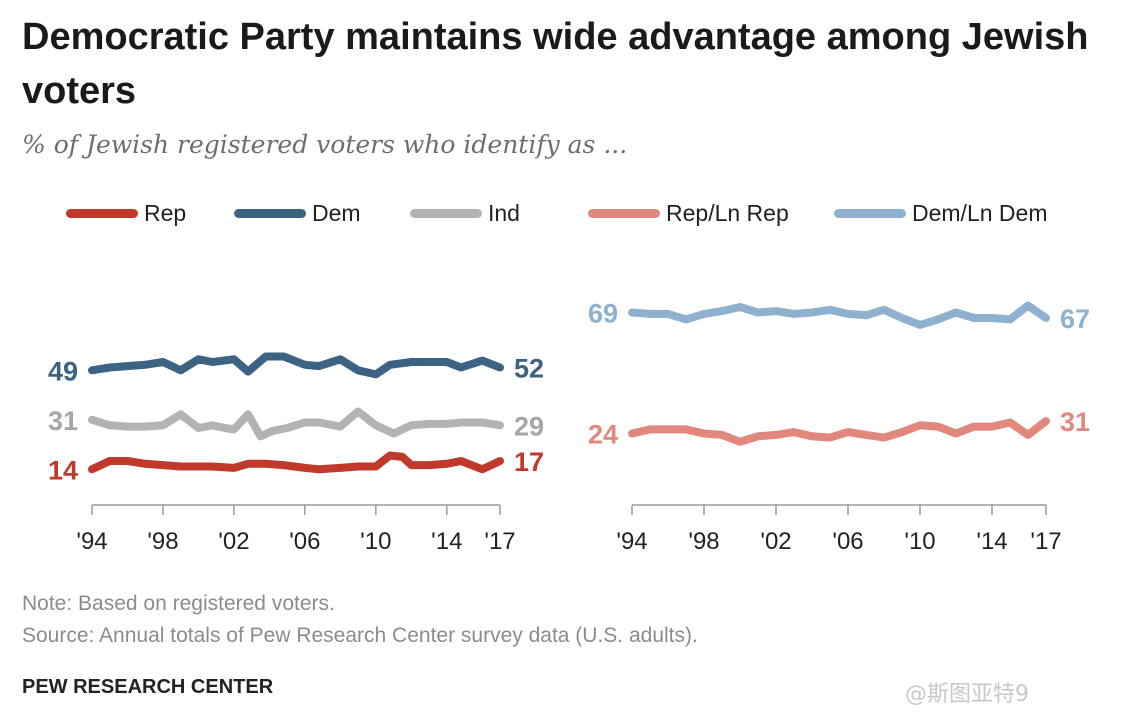 This screenshot has width=1125, height=716. Describe the element at coordinates (270, 213) in the screenshot. I see `legend-swatch-dem` at that location.